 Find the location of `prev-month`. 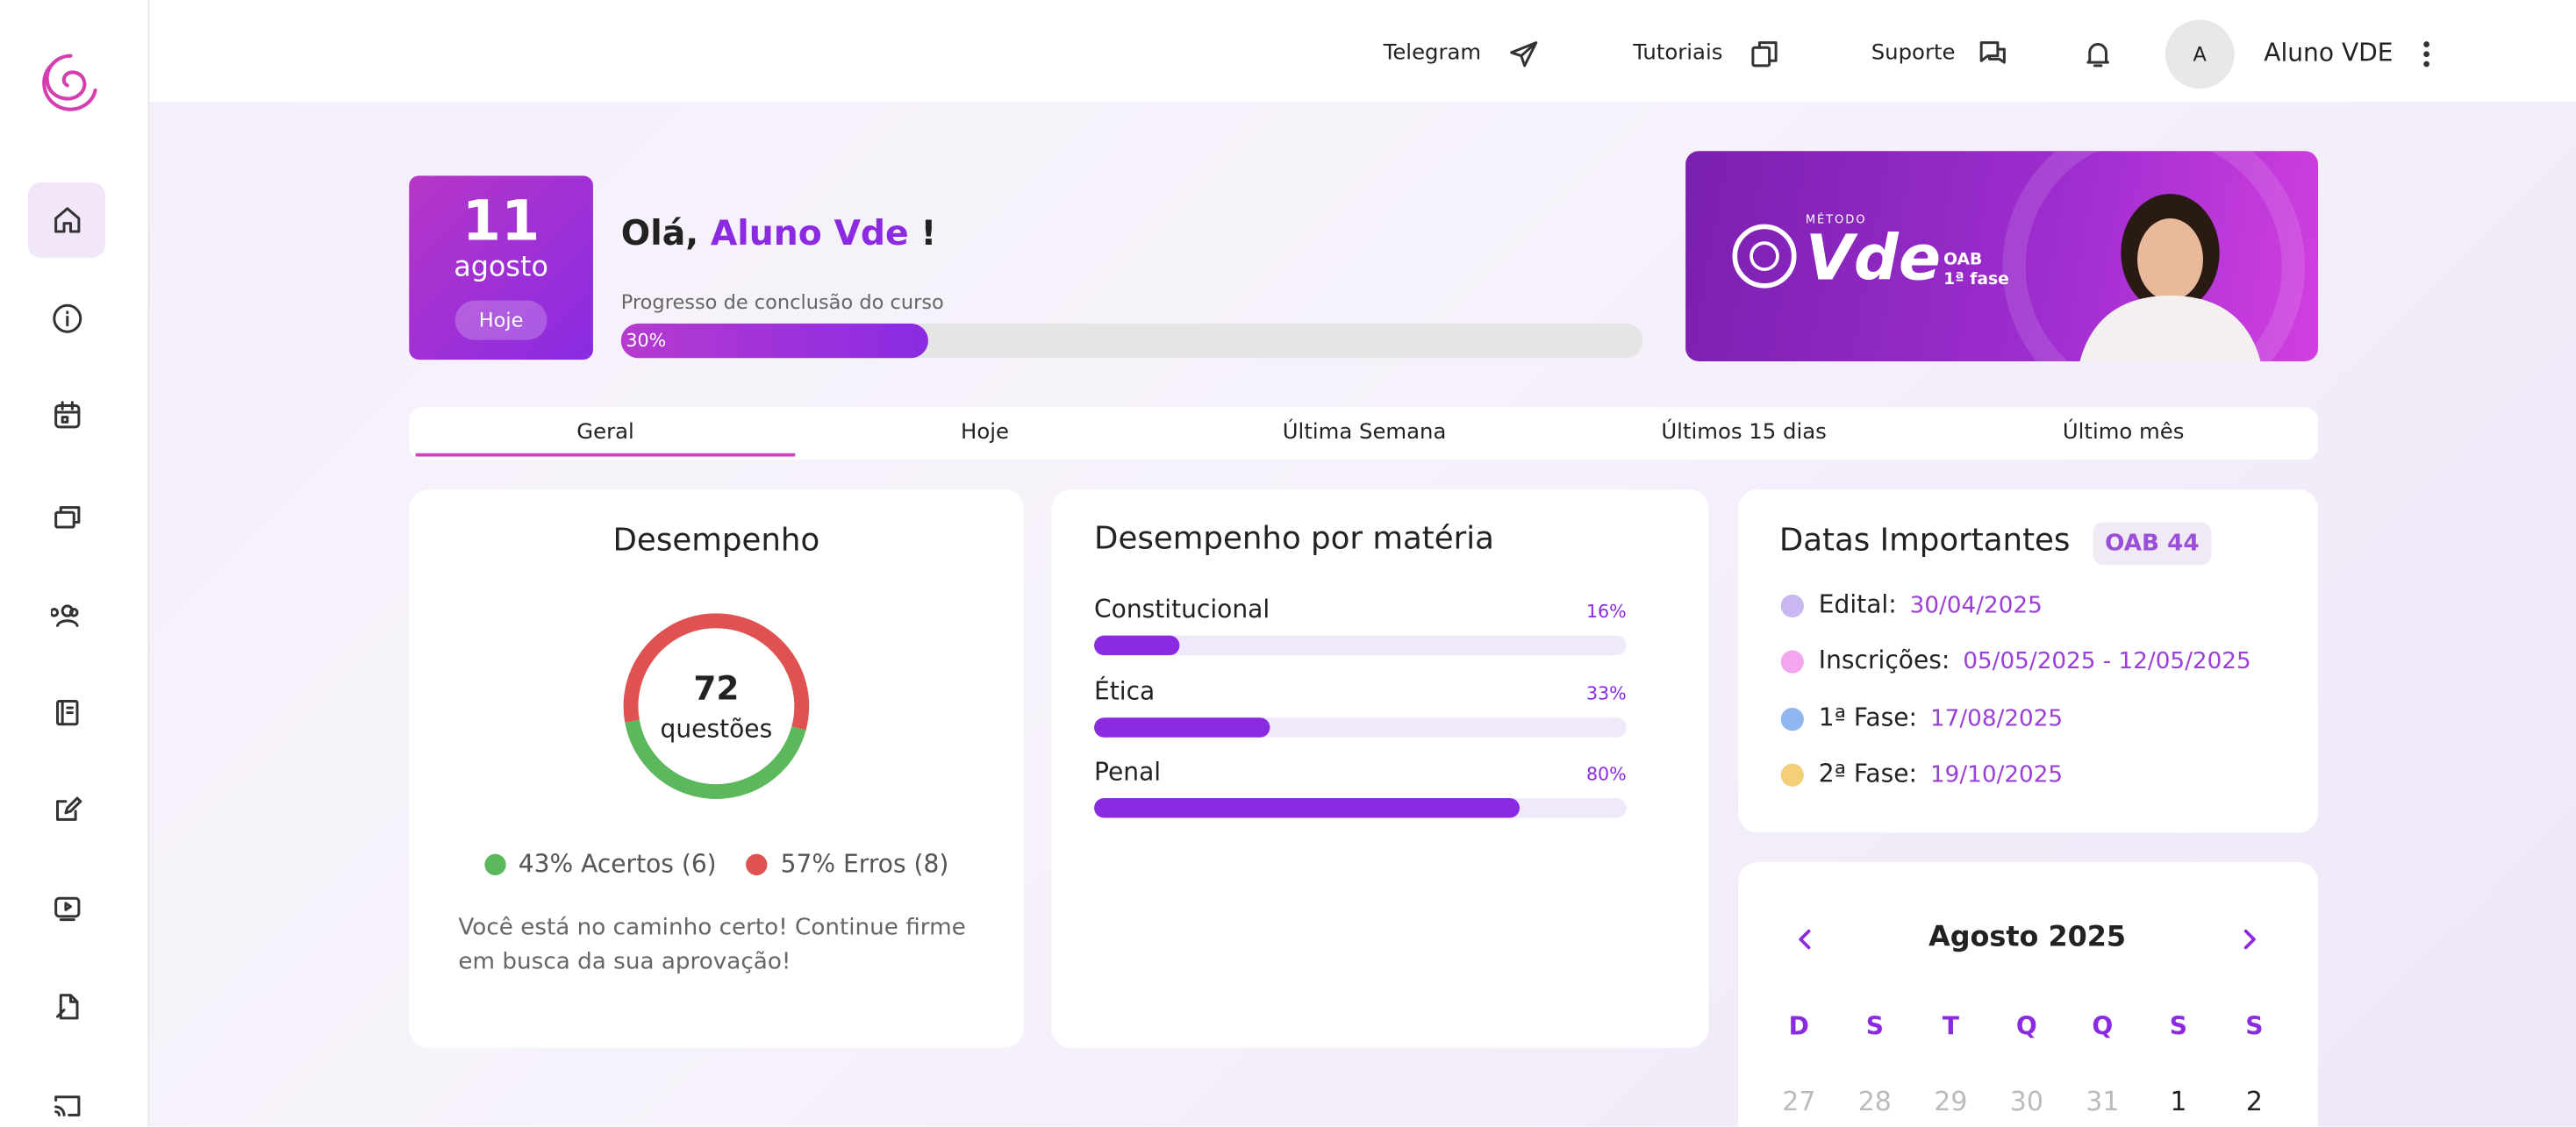

prev-month is located at coordinates (1805, 939).